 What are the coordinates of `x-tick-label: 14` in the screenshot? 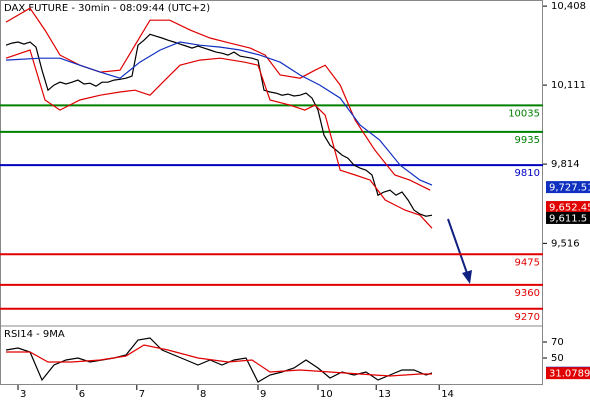 It's located at (447, 394).